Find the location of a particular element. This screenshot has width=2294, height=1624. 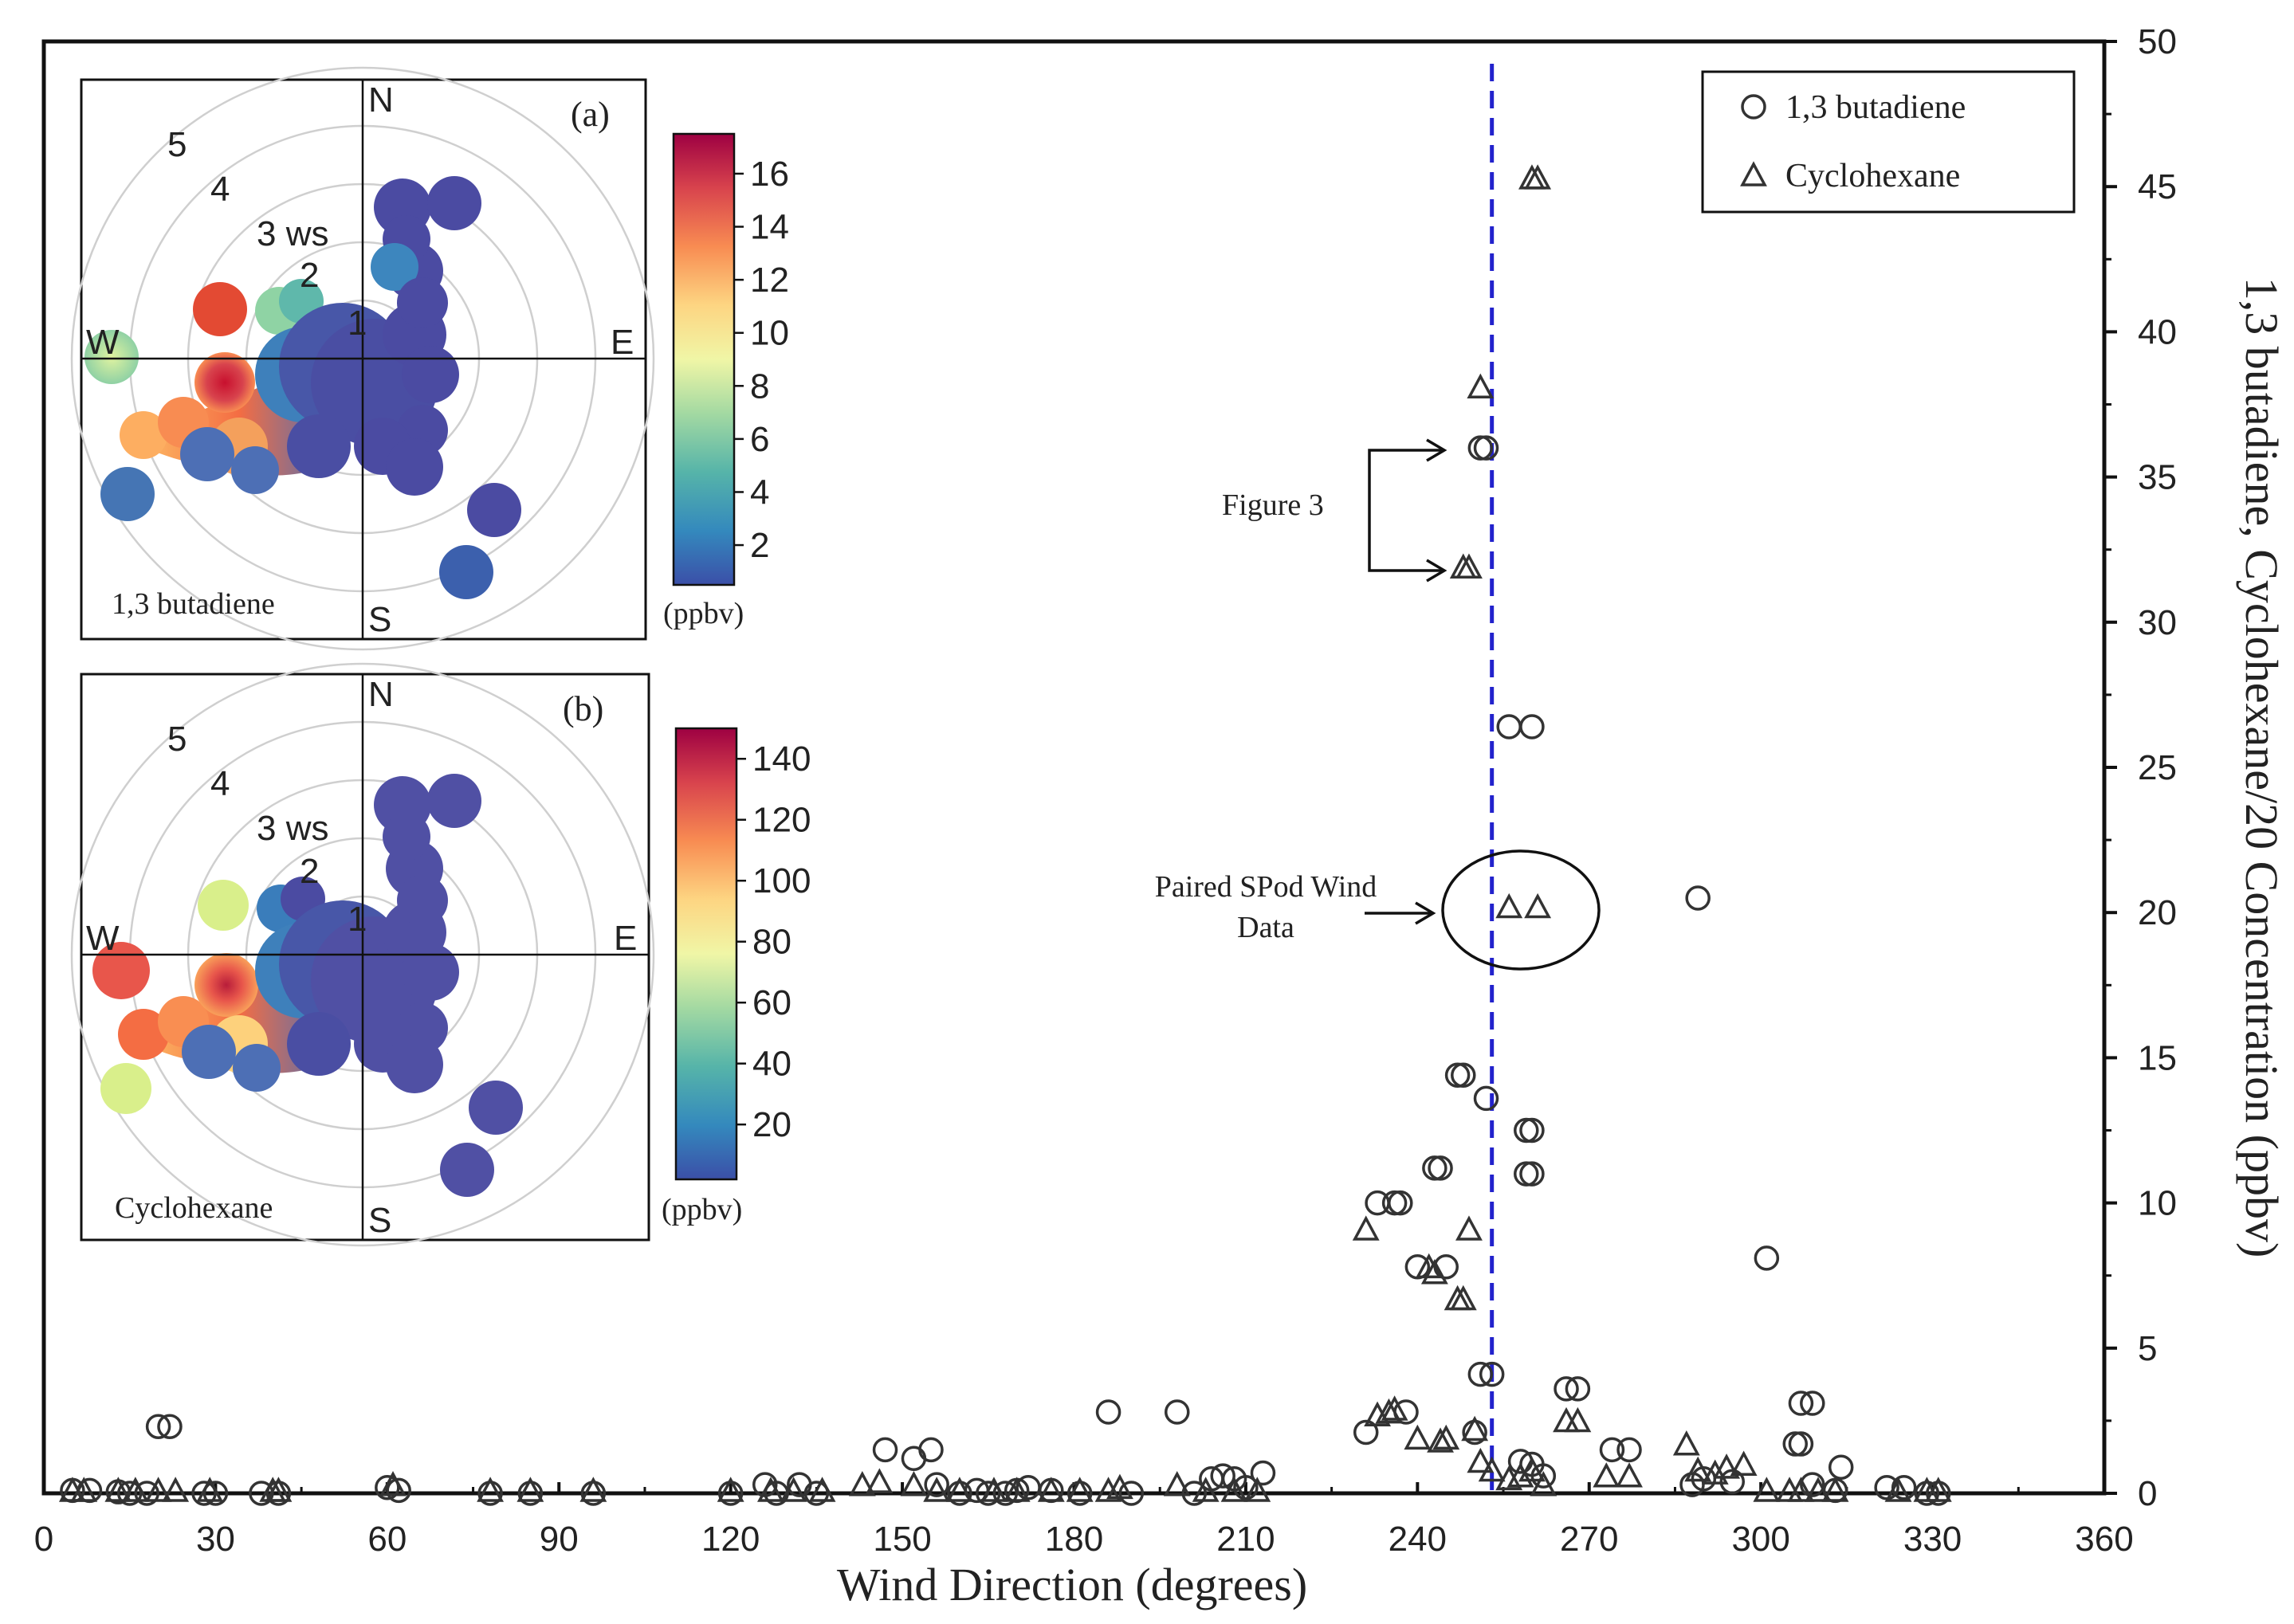

colorbar-tick-label: 20 is located at coordinates (772, 1124).